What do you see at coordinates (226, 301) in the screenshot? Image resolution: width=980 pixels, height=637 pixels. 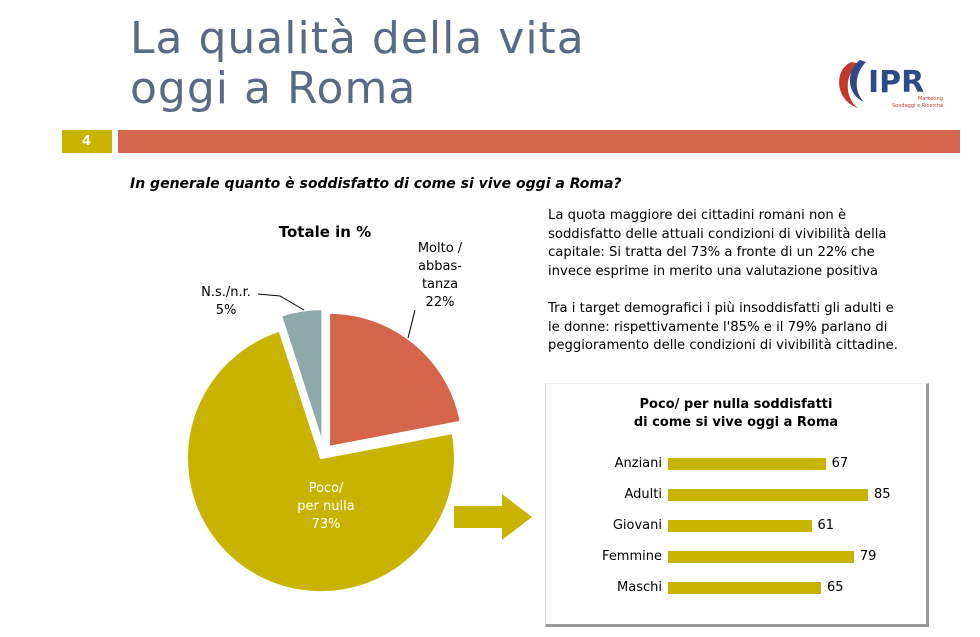 I see `pie-slice-label: N.s./n.r. 5%` at bounding box center [226, 301].